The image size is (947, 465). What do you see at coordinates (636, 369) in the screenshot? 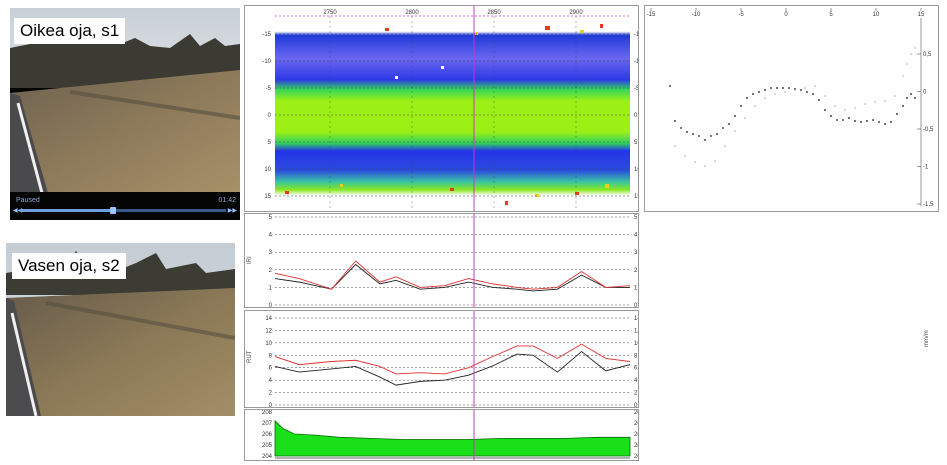
I see `rut-y-tick-right: 6` at bounding box center [636, 369].